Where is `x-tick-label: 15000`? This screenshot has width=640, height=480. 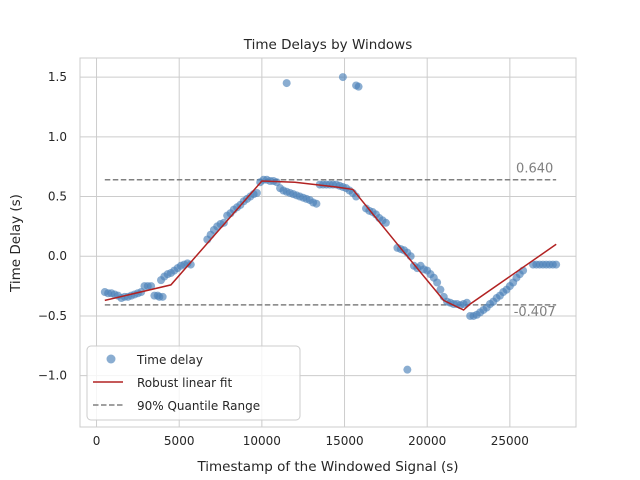
x-tick-label: 15000 is located at coordinates (344, 441).